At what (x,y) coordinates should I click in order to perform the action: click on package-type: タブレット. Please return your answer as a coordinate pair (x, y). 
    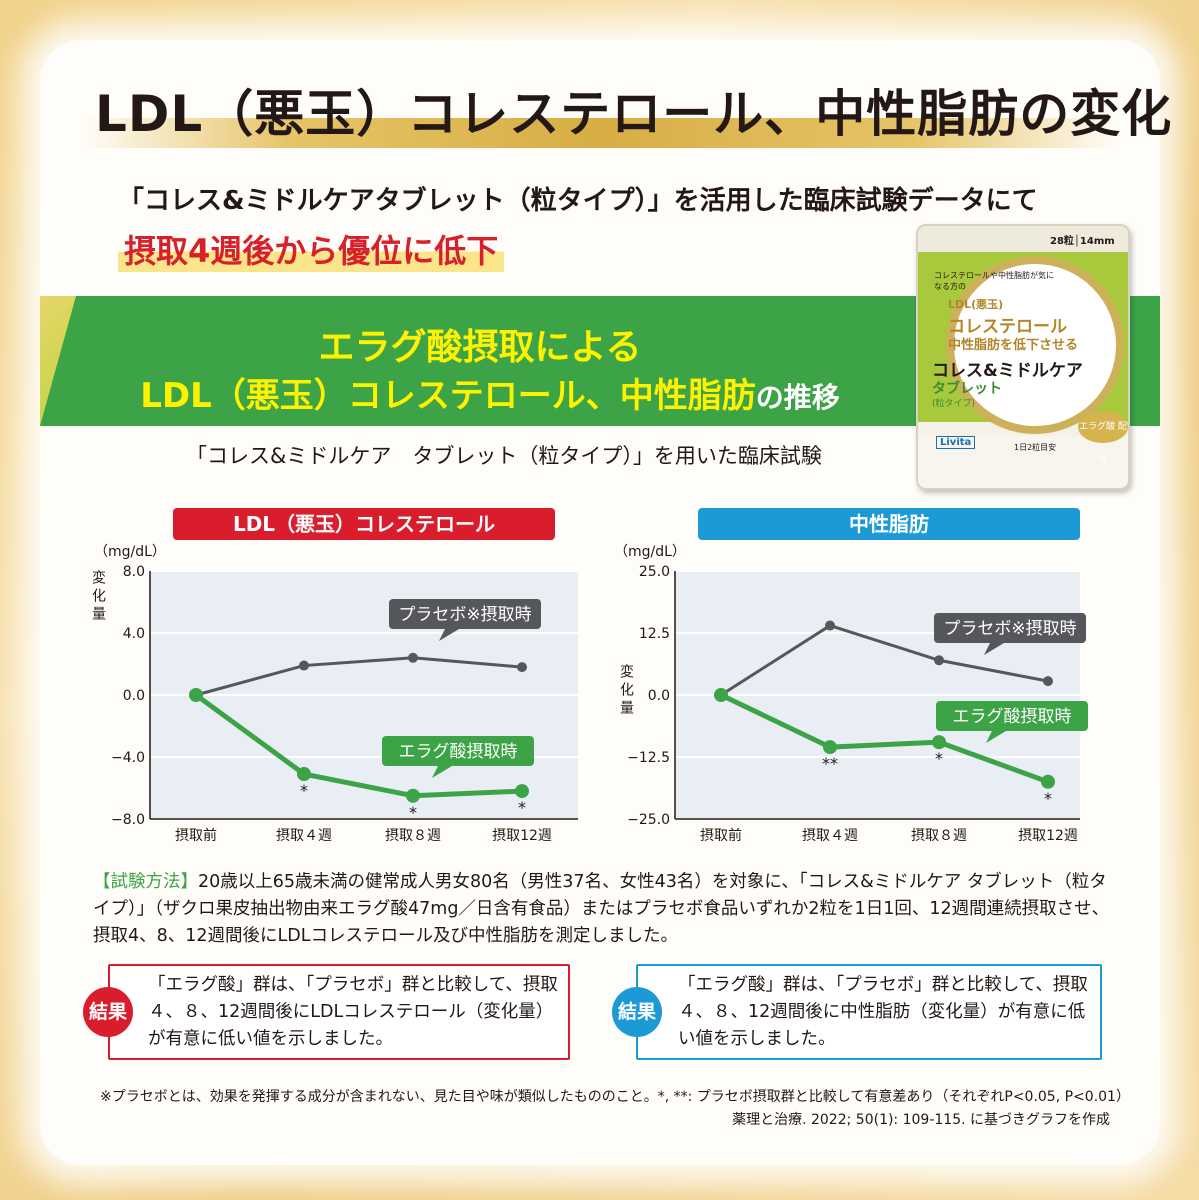
    Looking at the image, I should click on (967, 389).